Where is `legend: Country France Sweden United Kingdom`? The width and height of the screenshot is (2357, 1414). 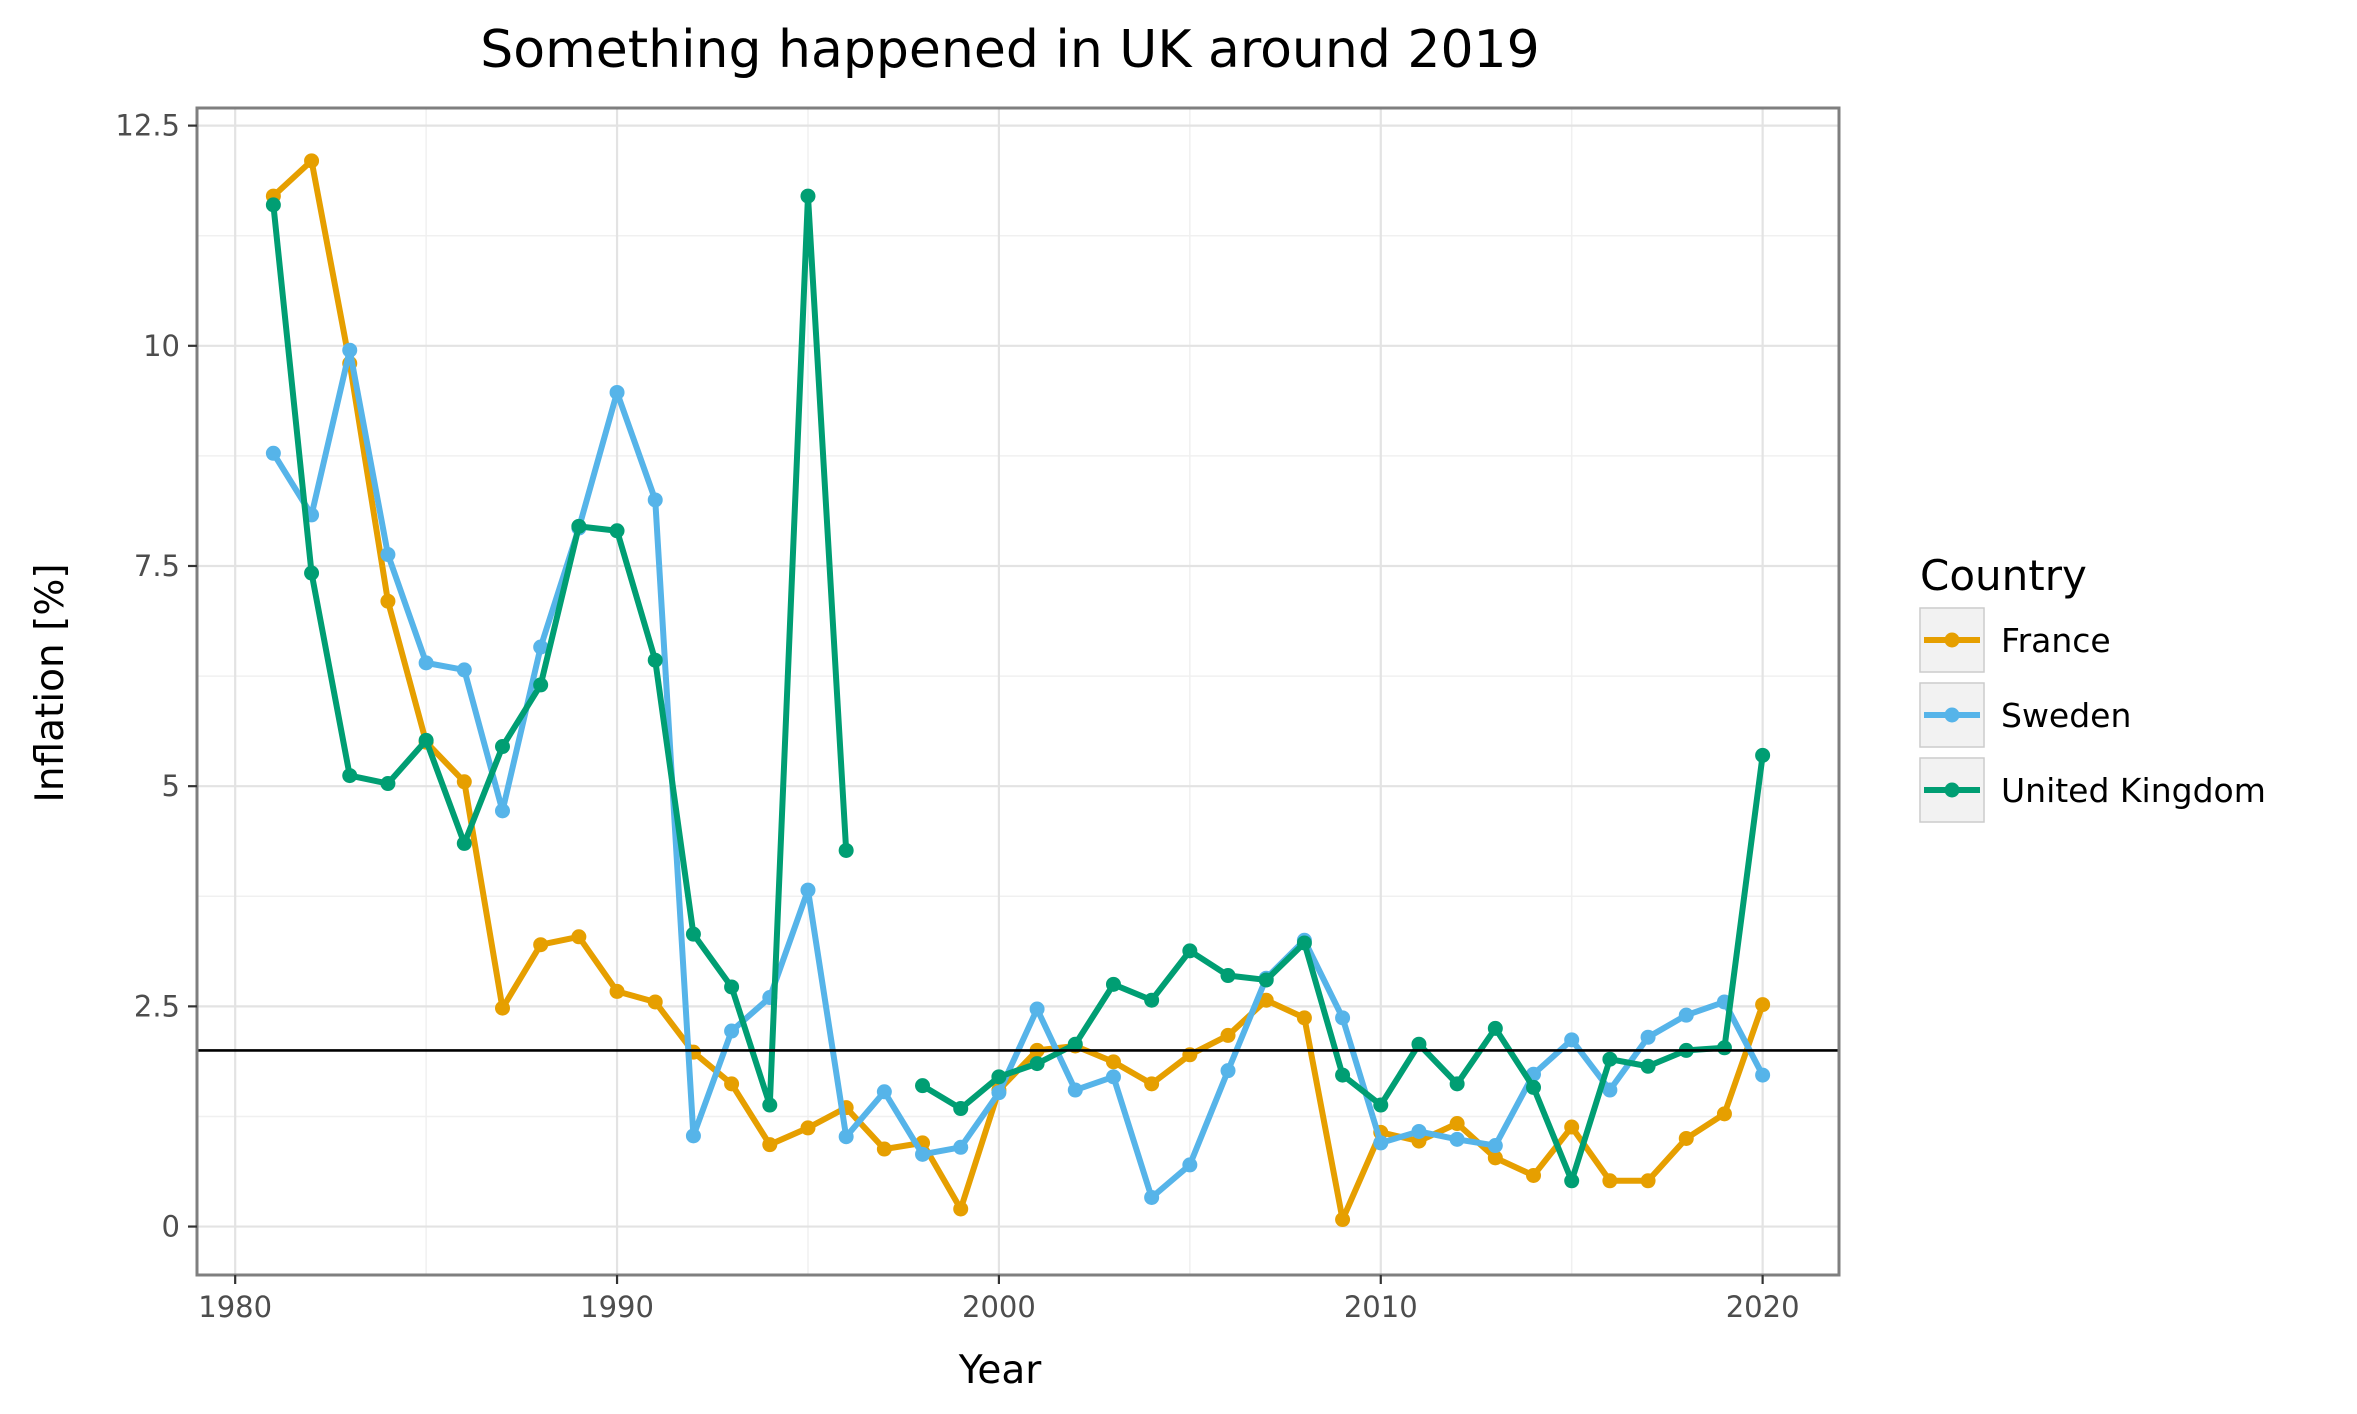
legend: Country France Sweden United Kingdom is located at coordinates (2092, 687).